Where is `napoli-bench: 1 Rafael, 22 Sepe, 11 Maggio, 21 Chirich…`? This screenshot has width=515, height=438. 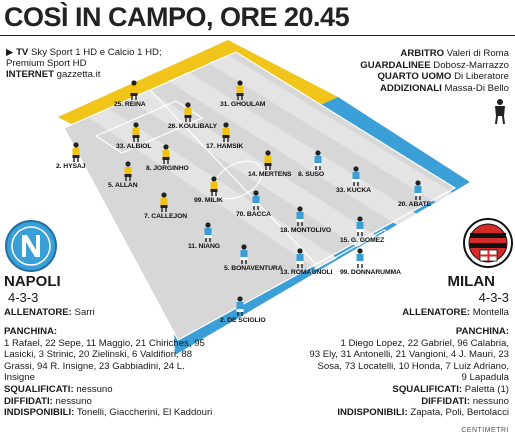
napoli-bench: 1 Rafael, 22 Sepe, 11 Maggio, 21 Chirich… is located at coordinates (104, 360).